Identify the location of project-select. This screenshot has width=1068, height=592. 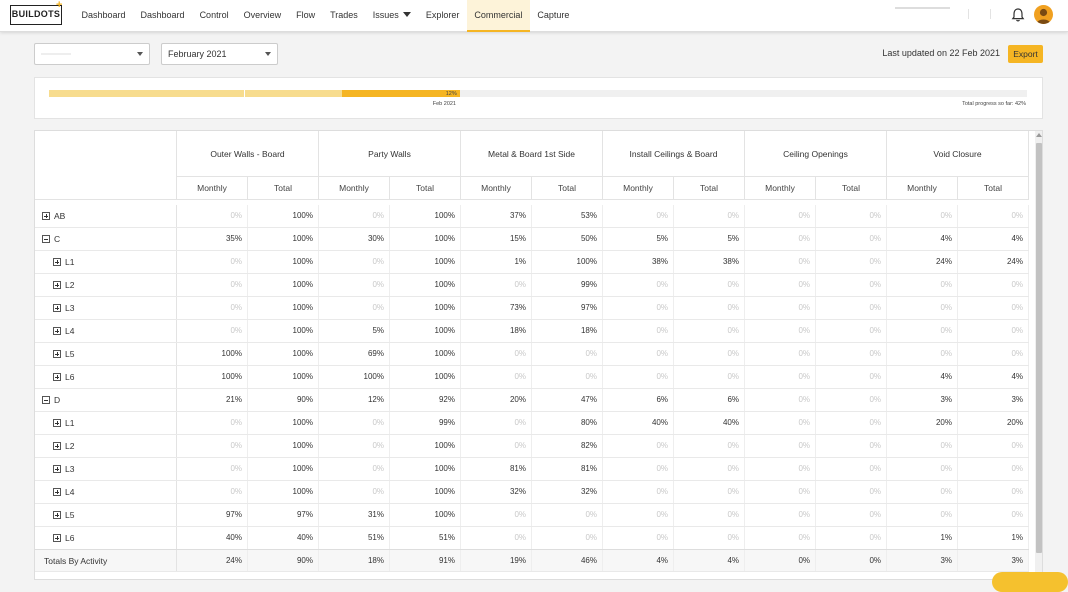
(92, 54).